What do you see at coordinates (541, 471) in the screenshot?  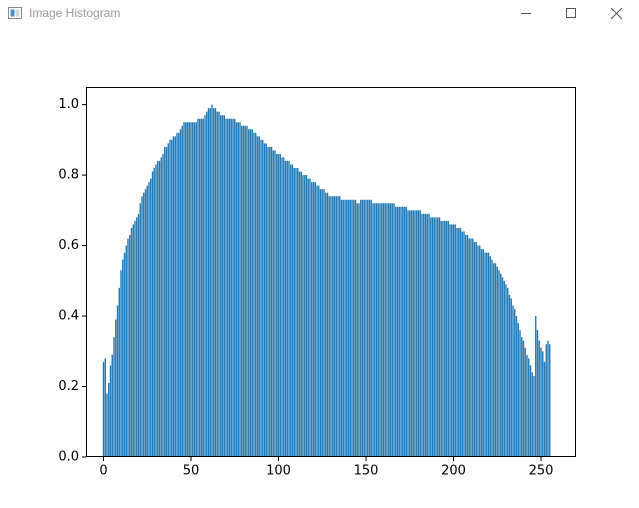 I see `x-tick-label: 250` at bounding box center [541, 471].